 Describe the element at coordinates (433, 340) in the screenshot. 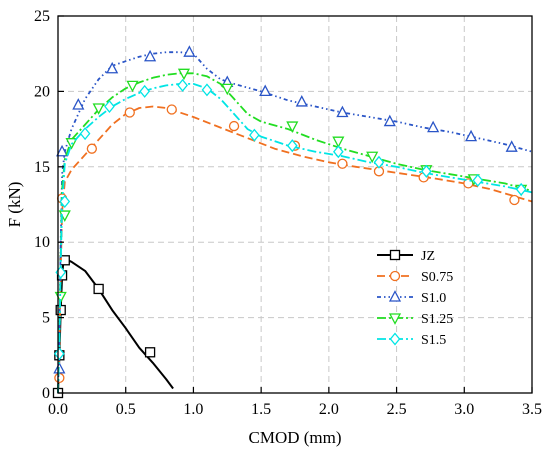

I see `legend-label: S1.5` at that location.